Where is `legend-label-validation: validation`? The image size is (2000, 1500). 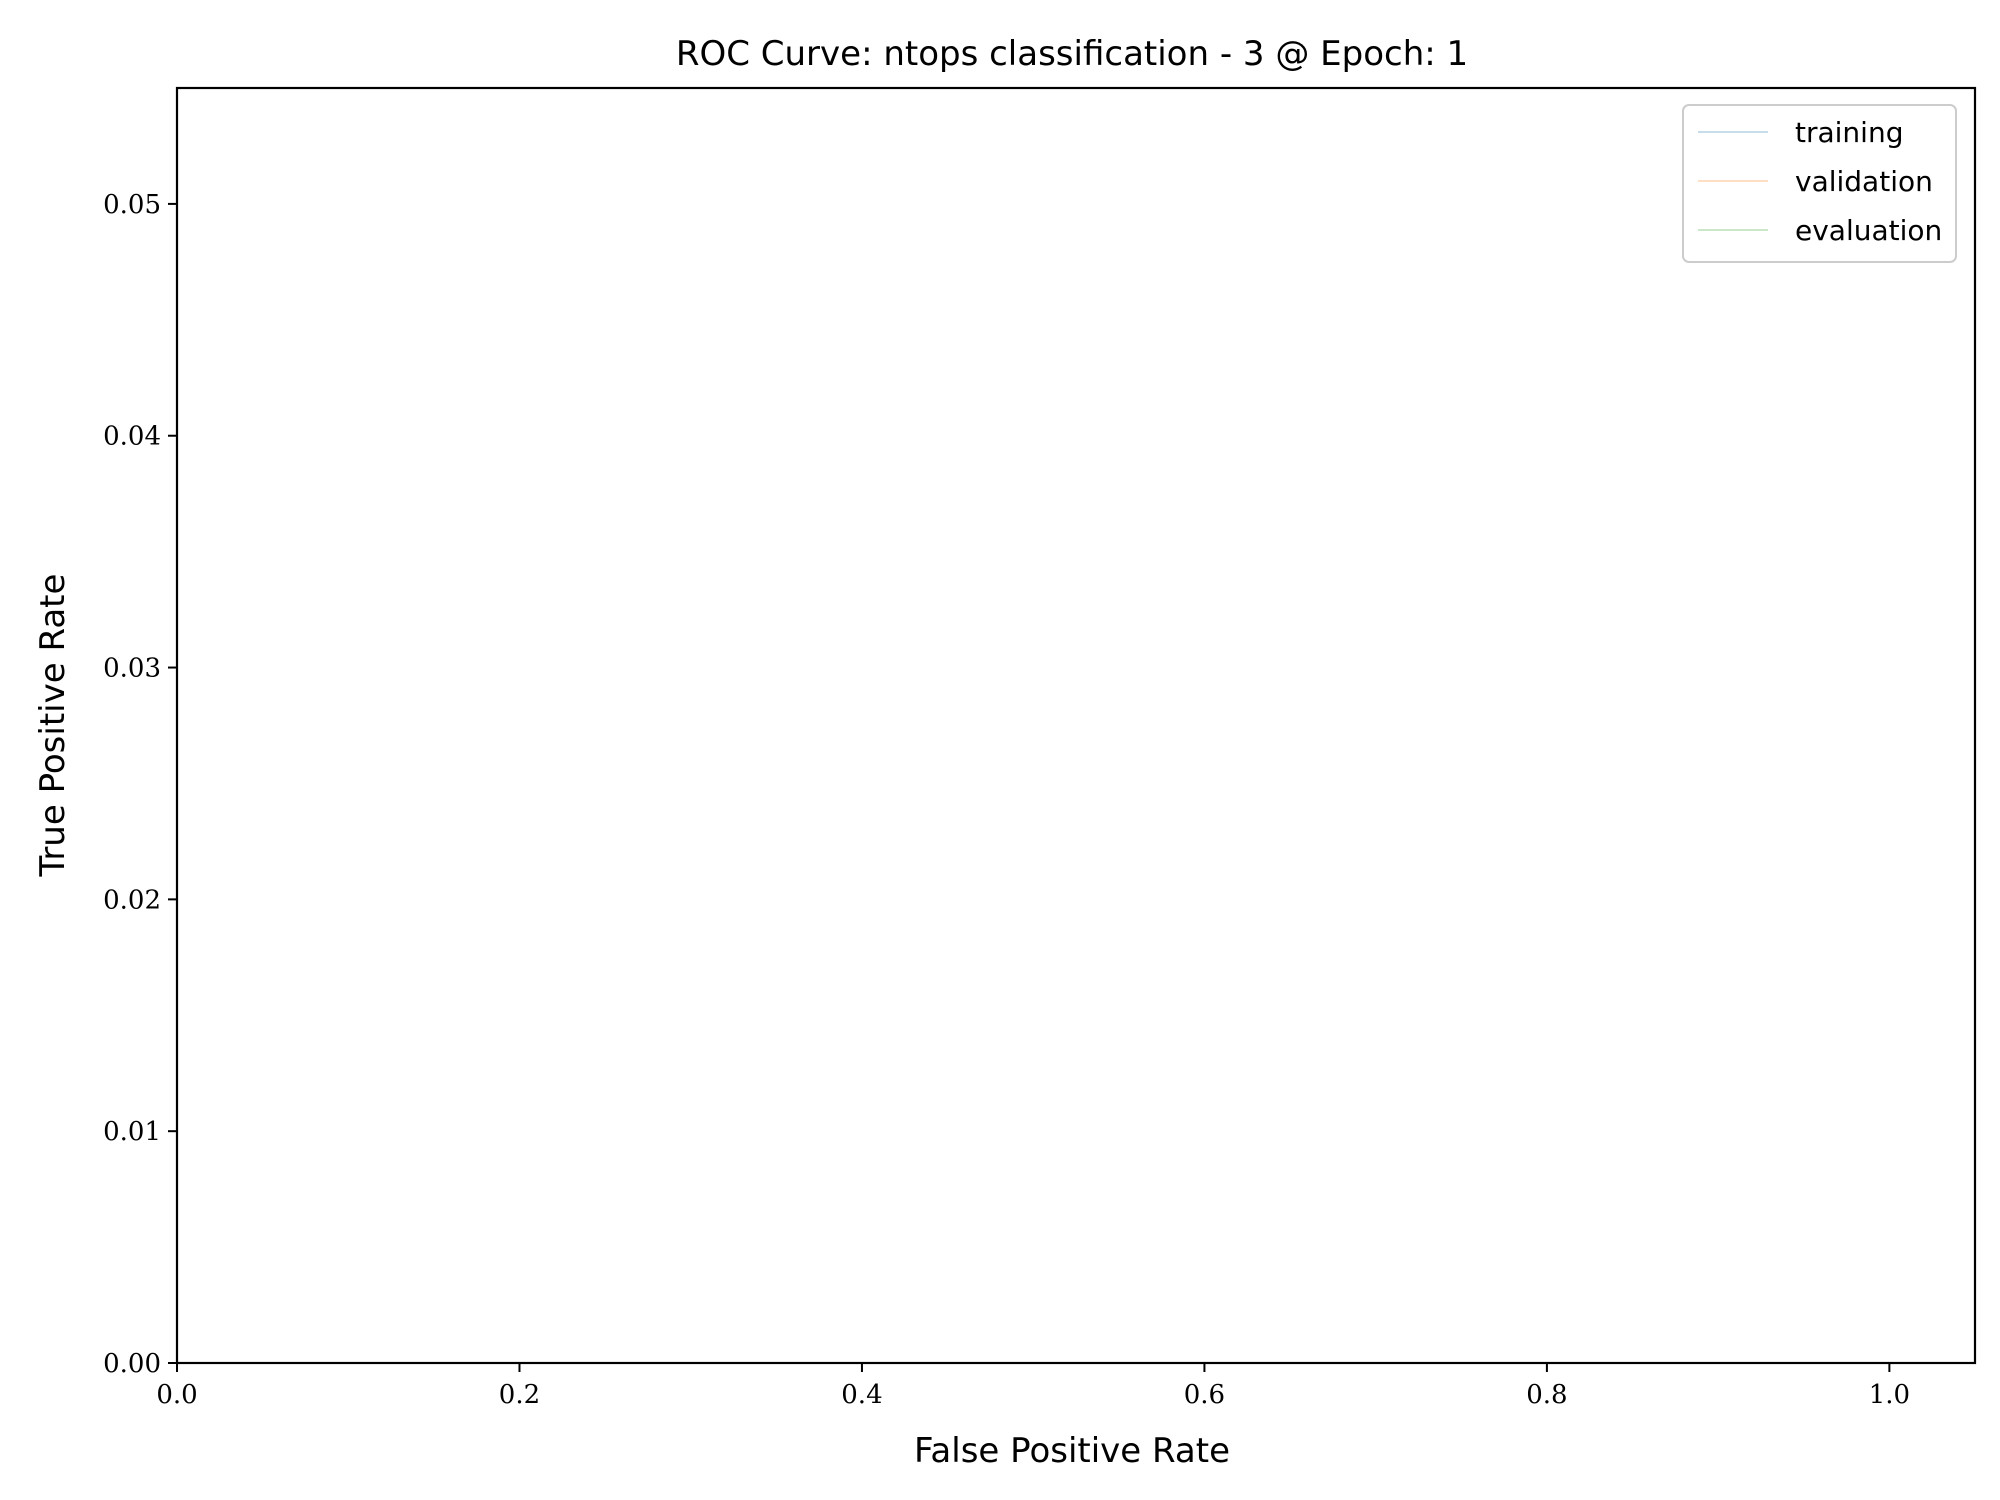 legend-label-validation: validation is located at coordinates (1864, 181).